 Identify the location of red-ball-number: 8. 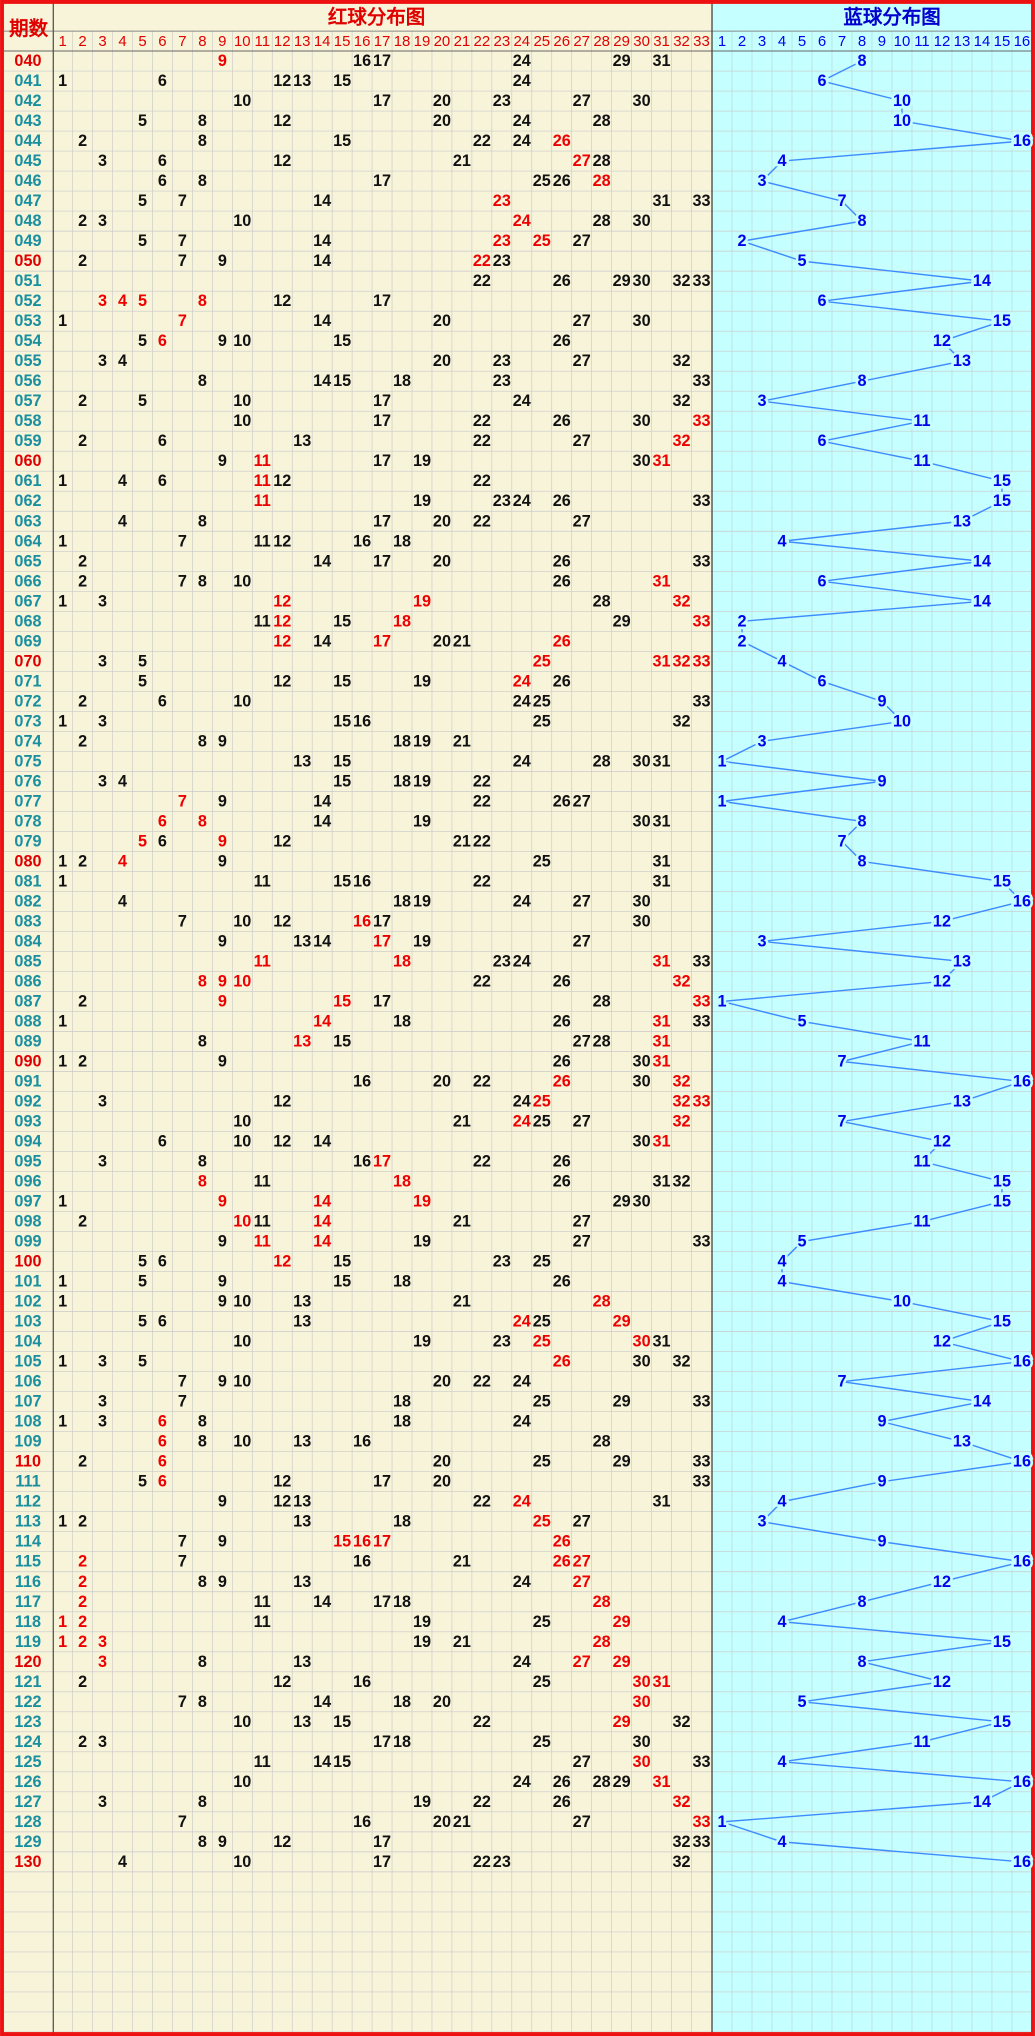
(202, 1842).